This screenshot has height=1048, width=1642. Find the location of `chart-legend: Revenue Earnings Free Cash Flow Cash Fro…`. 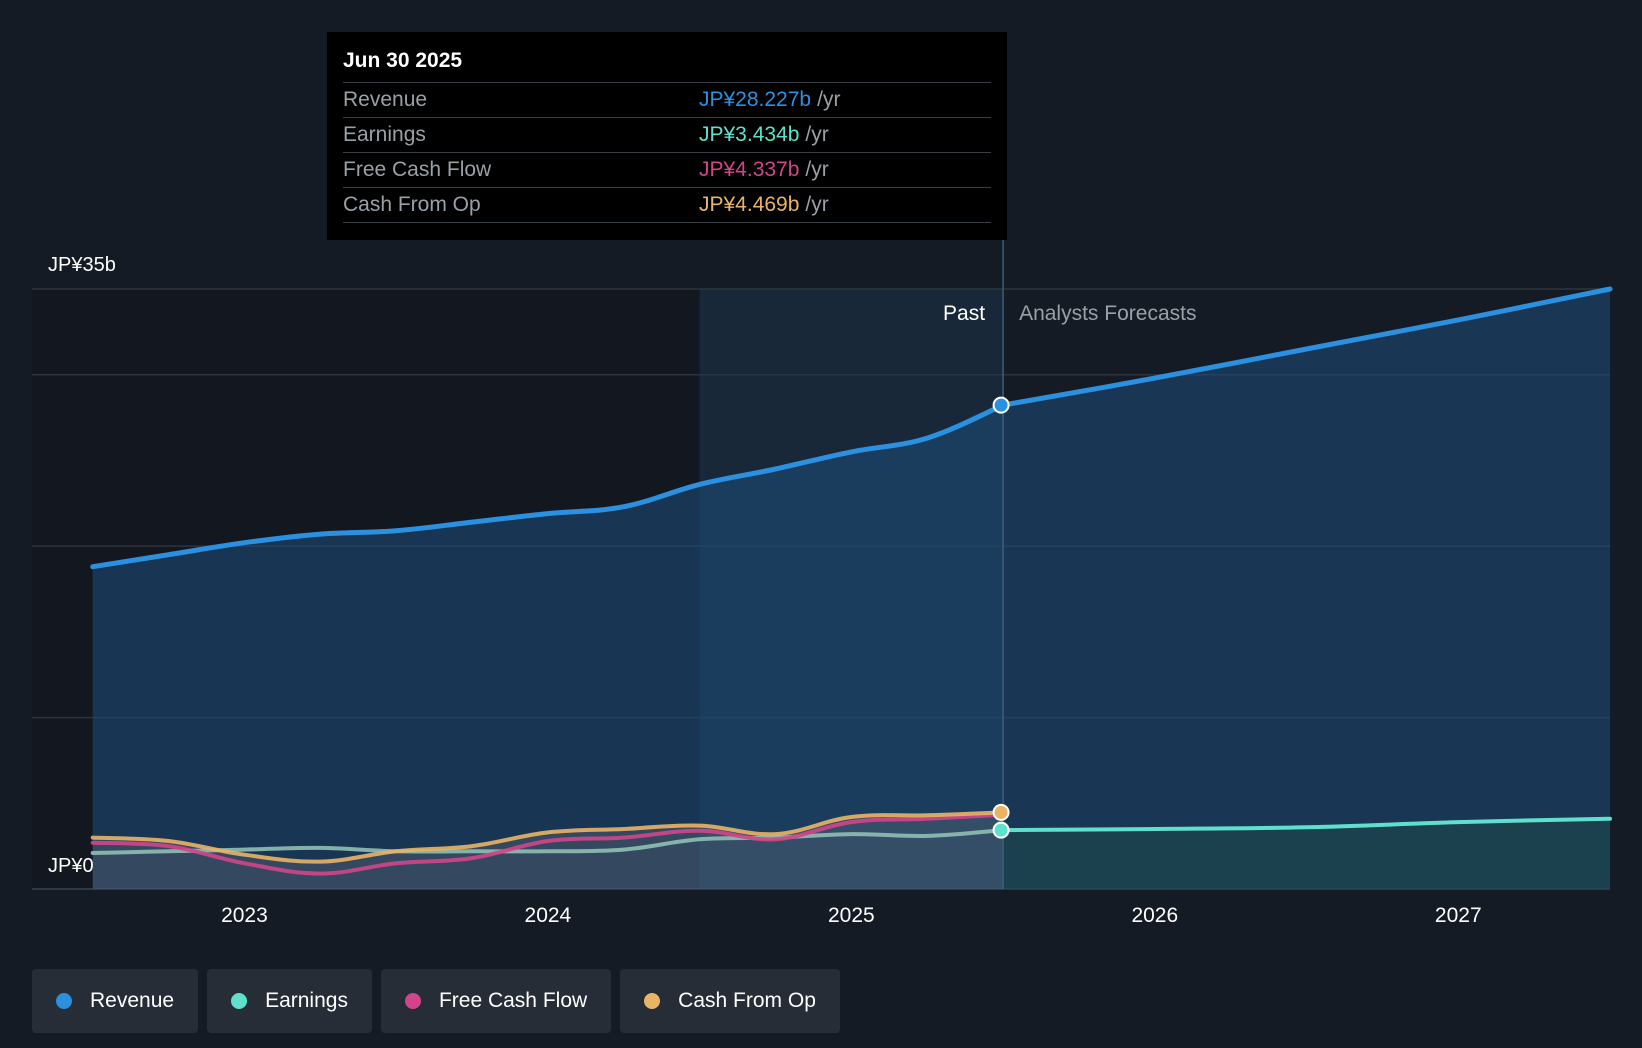

chart-legend: Revenue Earnings Free Cash Flow Cash Fro… is located at coordinates (436, 1001).